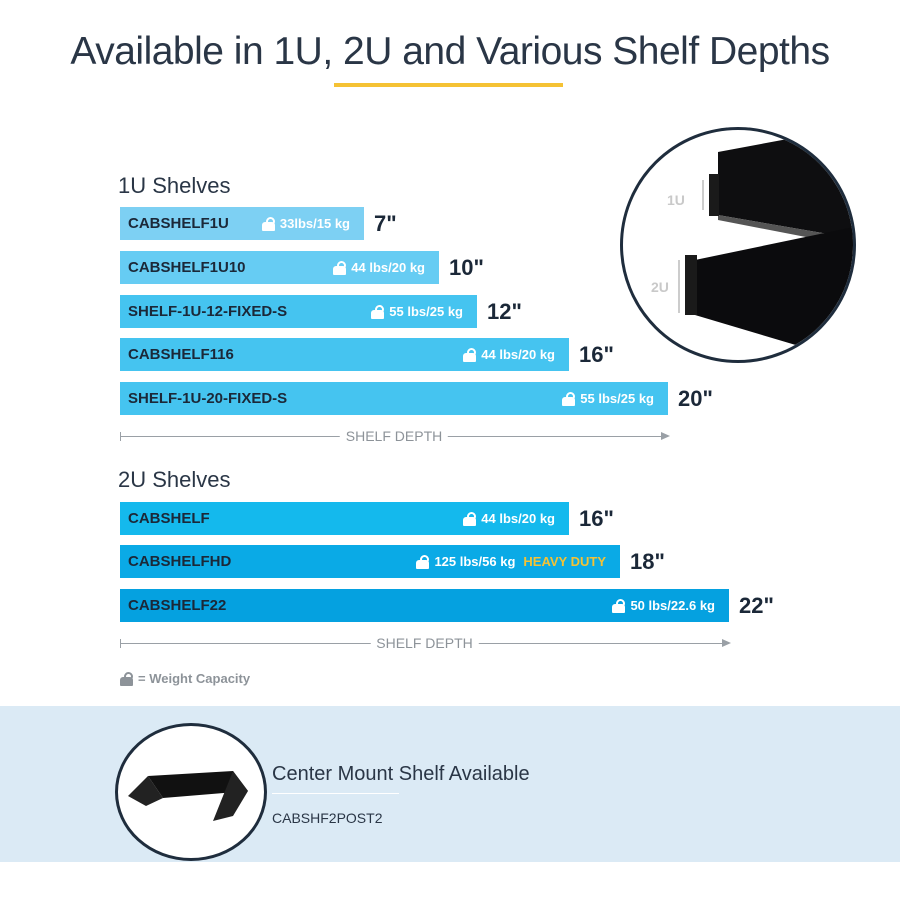 The width and height of the screenshot is (900, 900). Describe the element at coordinates (208, 311) in the screenshot. I see `model-name: SHELF-1U-12-FIXED-S` at that location.